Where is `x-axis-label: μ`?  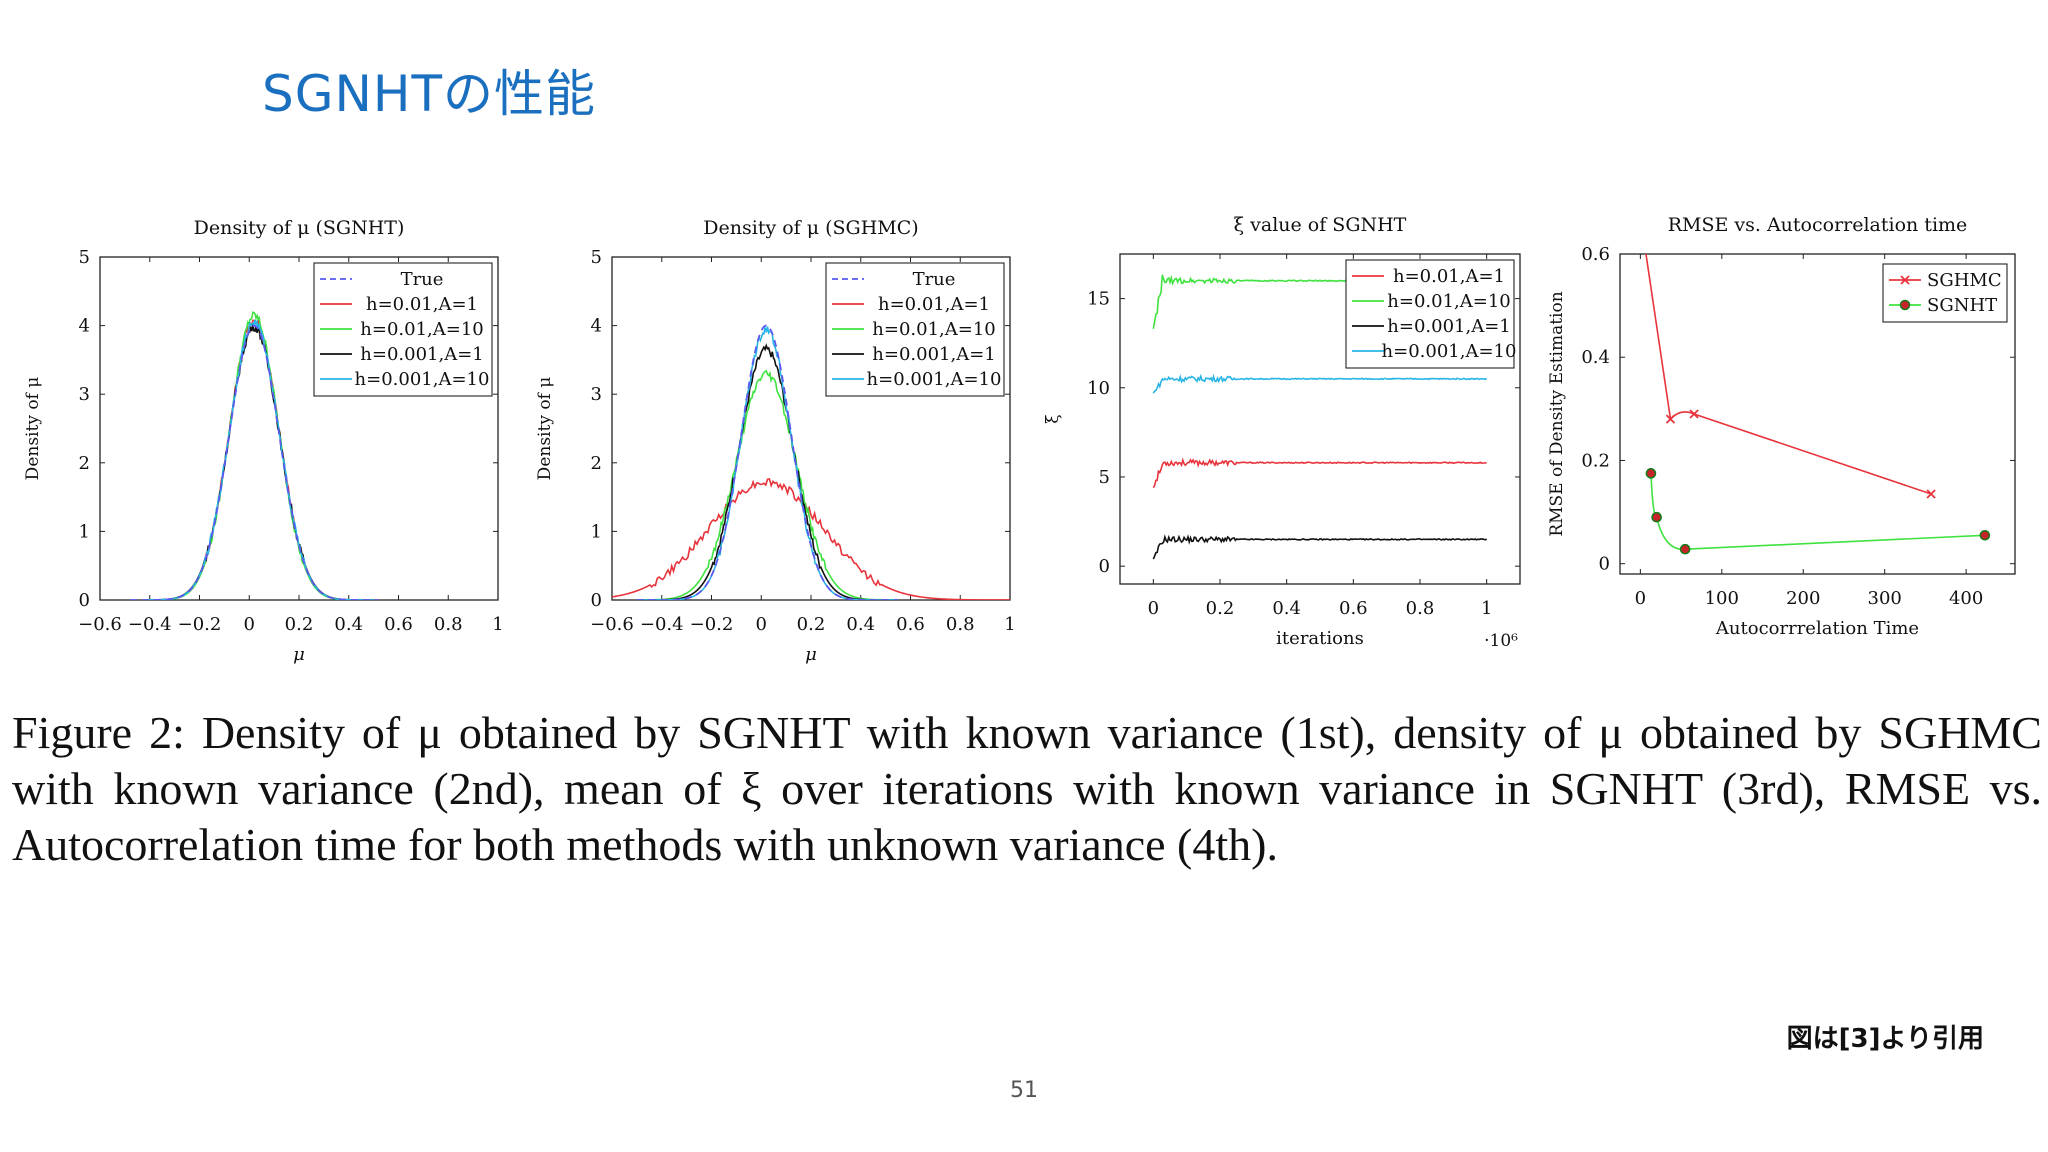 x-axis-label: μ is located at coordinates (299, 654).